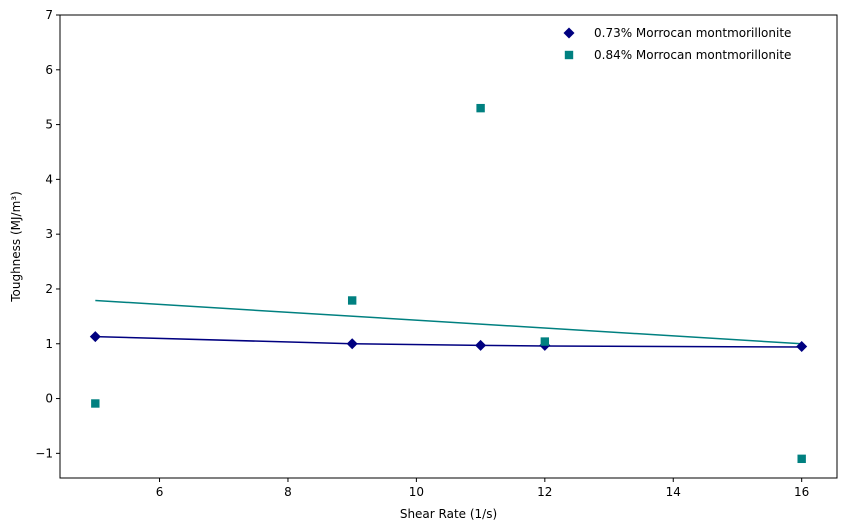 Image resolution: width=844 pixels, height=530 pixels. What do you see at coordinates (49, 125) in the screenshot?
I see `y-tick-label: 5` at bounding box center [49, 125].